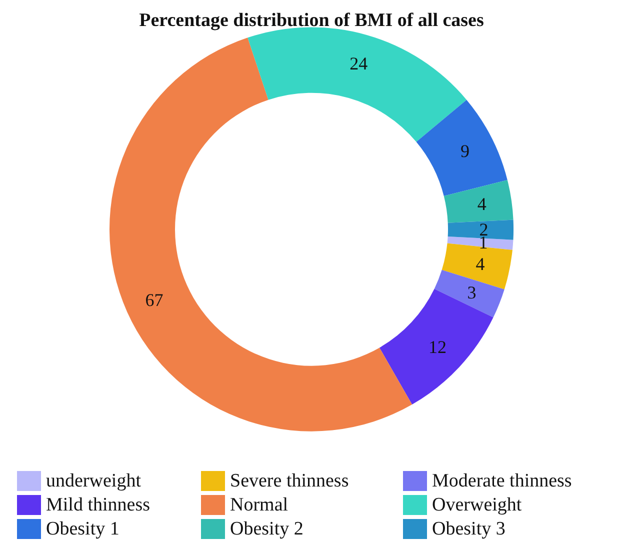 This screenshot has height=546, width=623. What do you see at coordinates (289, 481) in the screenshot?
I see `legend-label: Severe thinness` at bounding box center [289, 481].